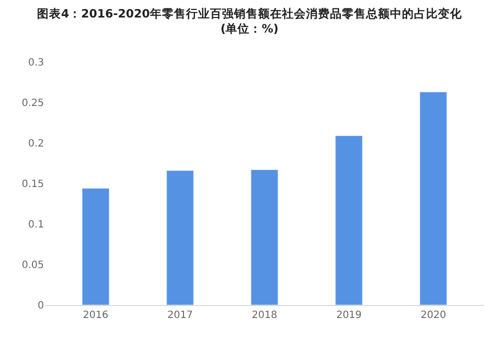 This screenshot has width=499, height=350. Describe the element at coordinates (33, 103) in the screenshot. I see `y-tick-label: 0.25` at that location.